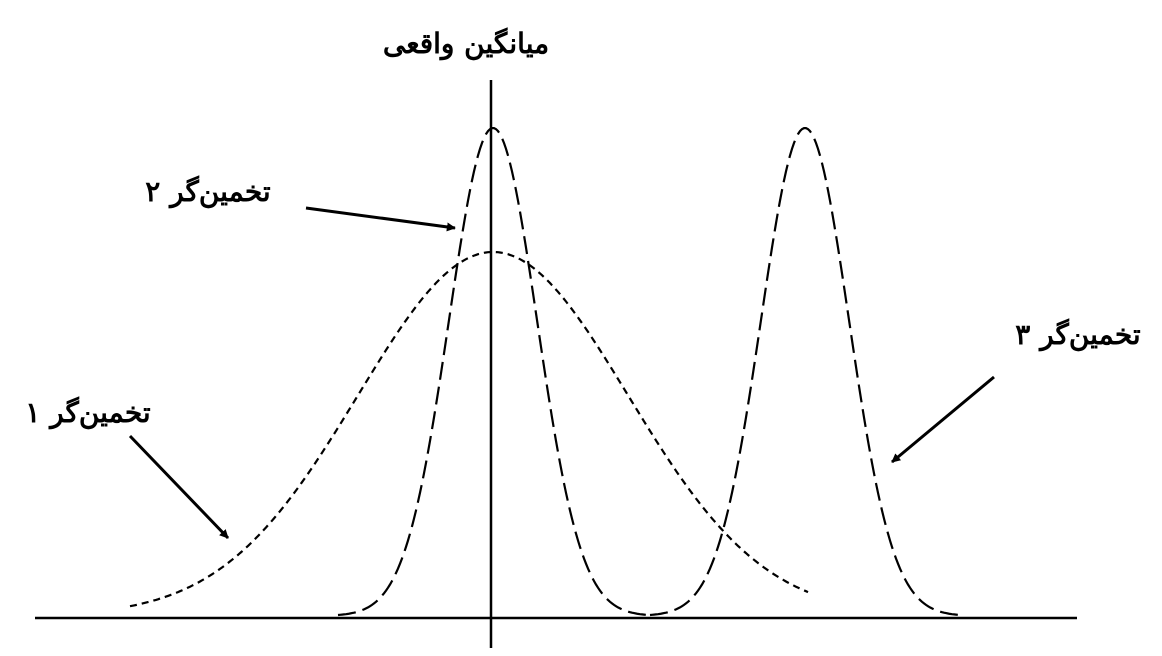 The image size is (1162, 656). I want to click on estimator-3-label: تخمین‌گر ۳, so click(1078, 335).